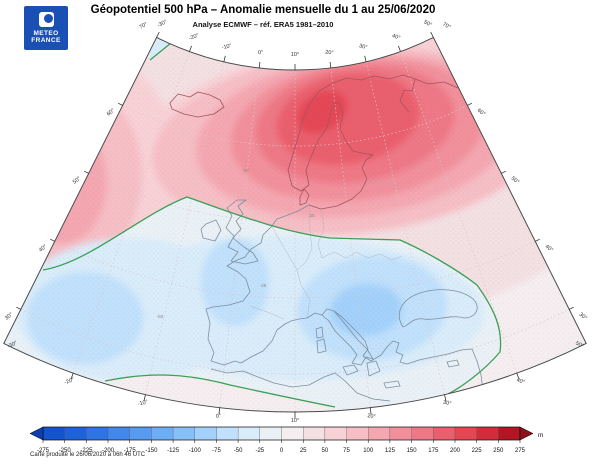 The height and width of the screenshot is (465, 600). I want to click on colorbar-arrow-right, so click(526, 433).